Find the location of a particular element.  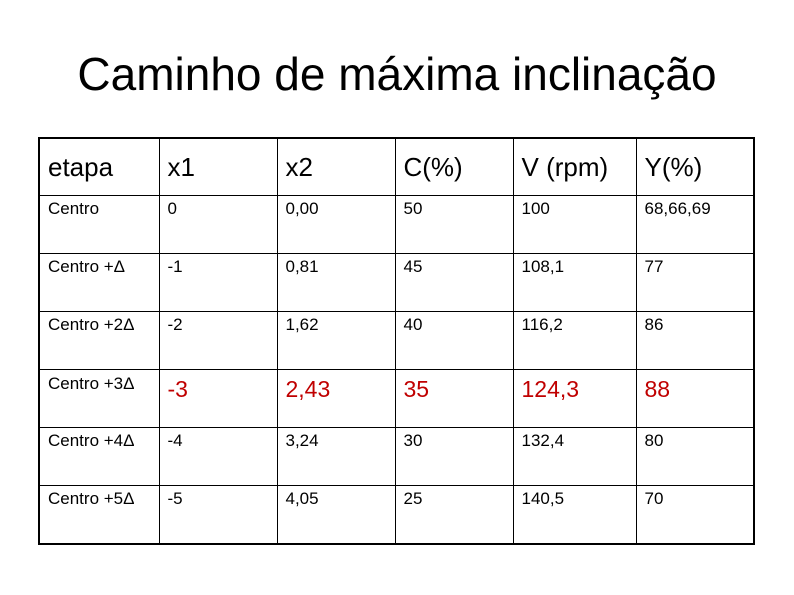

table-cell-c-percent: 35 is located at coordinates (454, 398).